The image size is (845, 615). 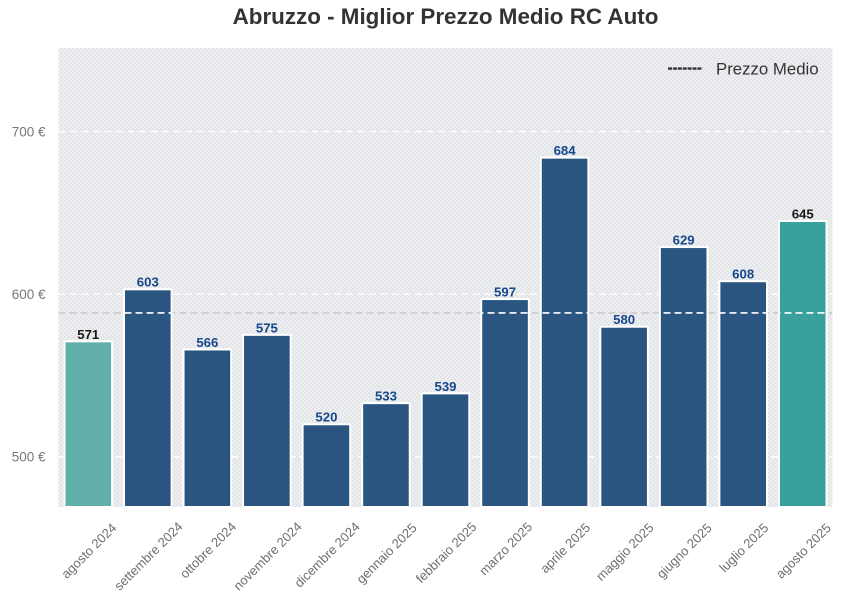 What do you see at coordinates (624, 319) in the screenshot?
I see `svg-text: 580` at bounding box center [624, 319].